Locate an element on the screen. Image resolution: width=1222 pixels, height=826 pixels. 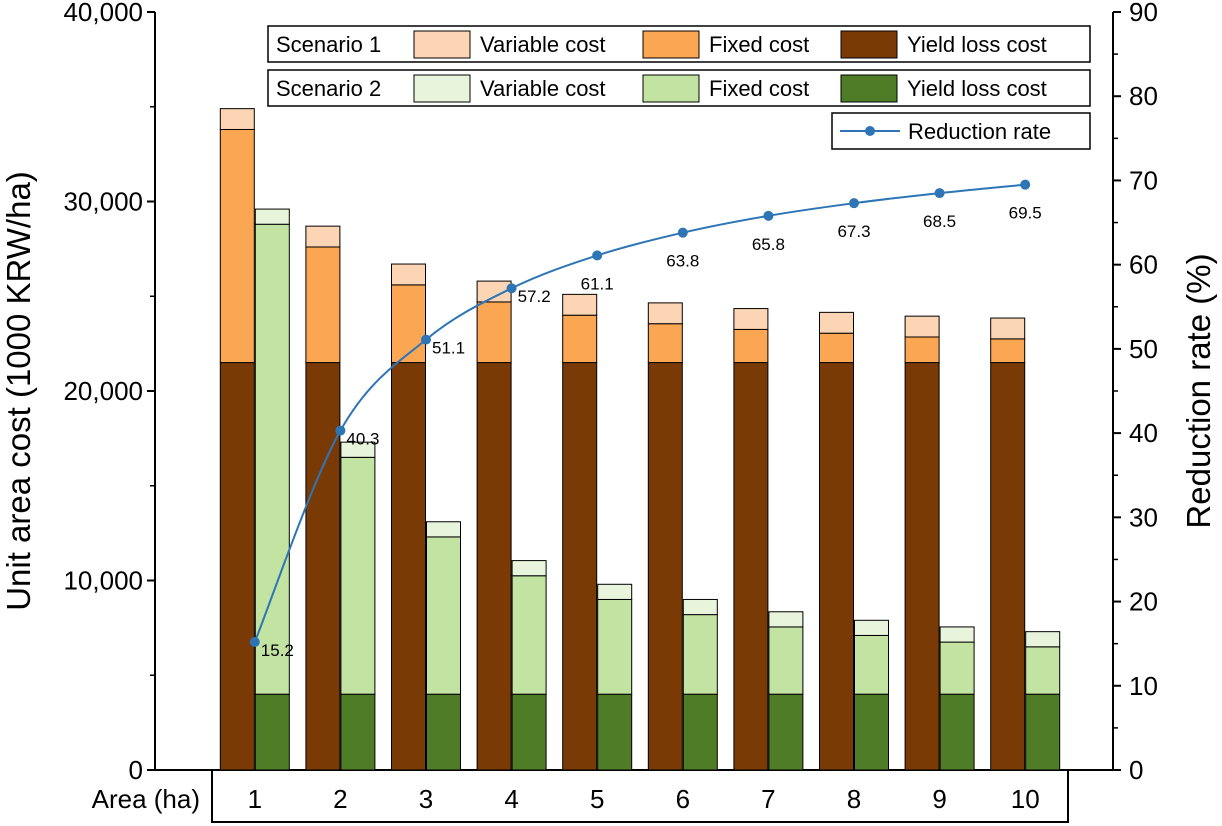
x-category-label: 7 is located at coordinates (768, 799).